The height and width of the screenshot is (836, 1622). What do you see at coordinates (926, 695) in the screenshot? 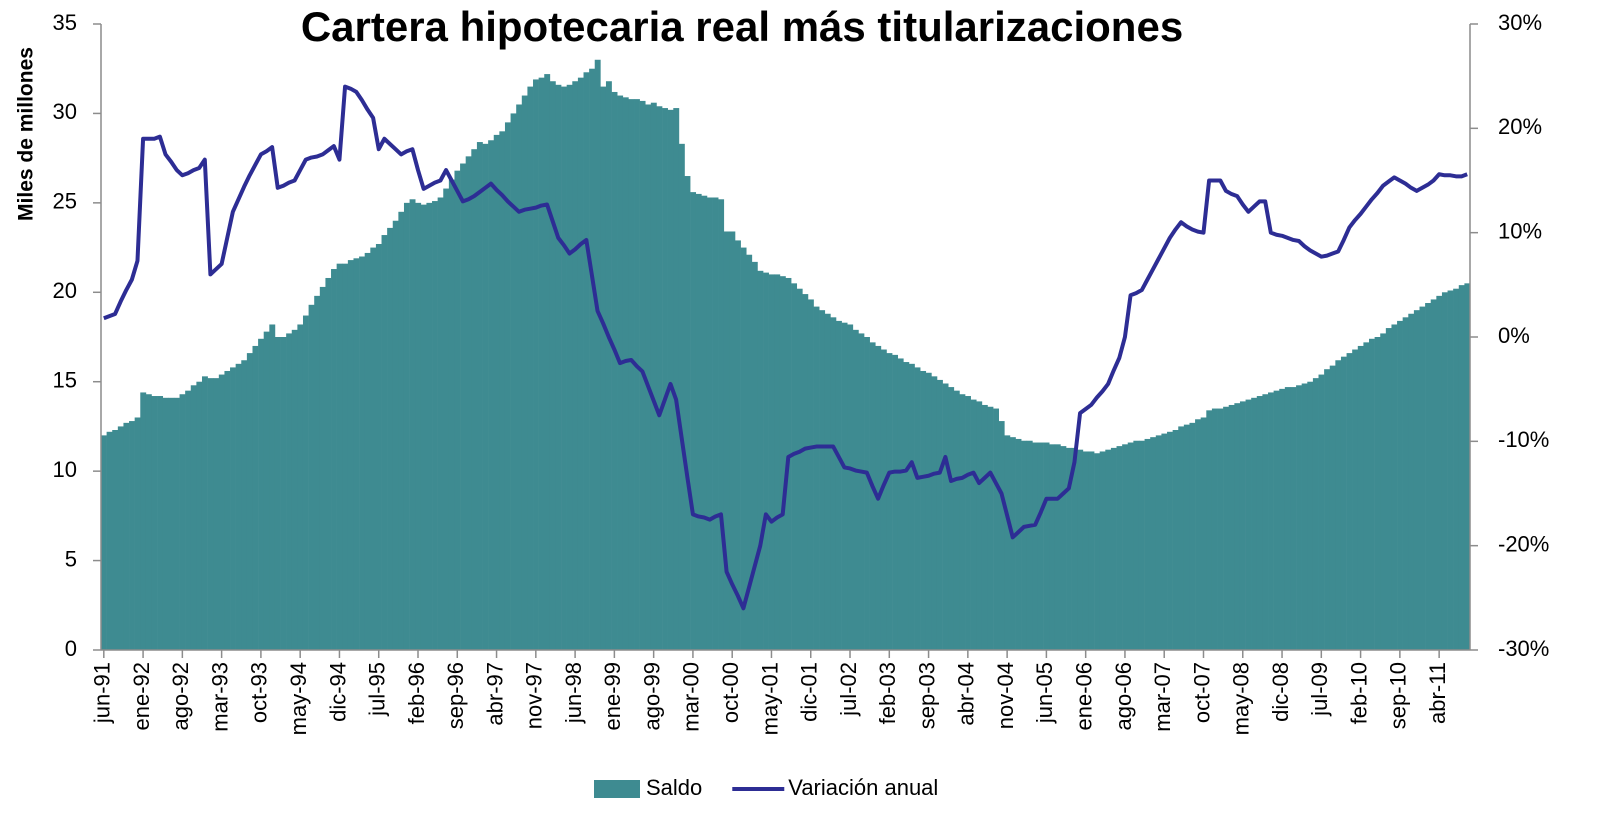
I see `x-tick-label: sep-03` at bounding box center [926, 695].